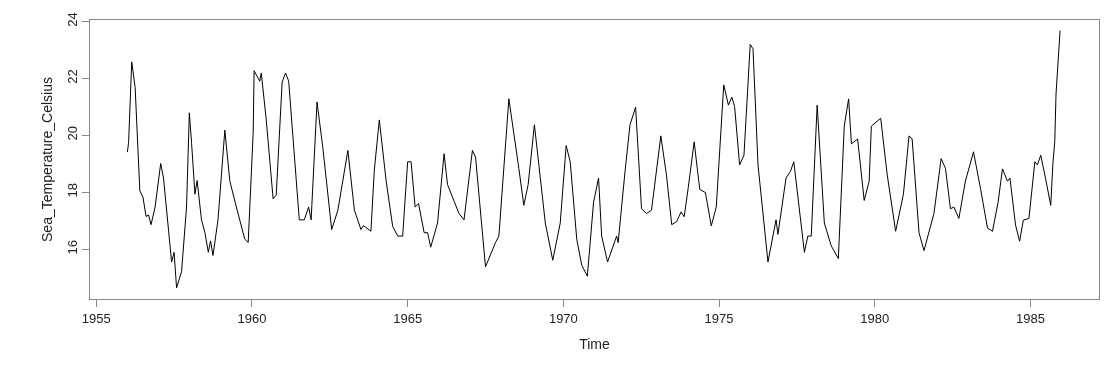 Image resolution: width=1113 pixels, height=378 pixels. I want to click on y-axis-title: Sea_Temperature_Celsius, so click(47, 159).